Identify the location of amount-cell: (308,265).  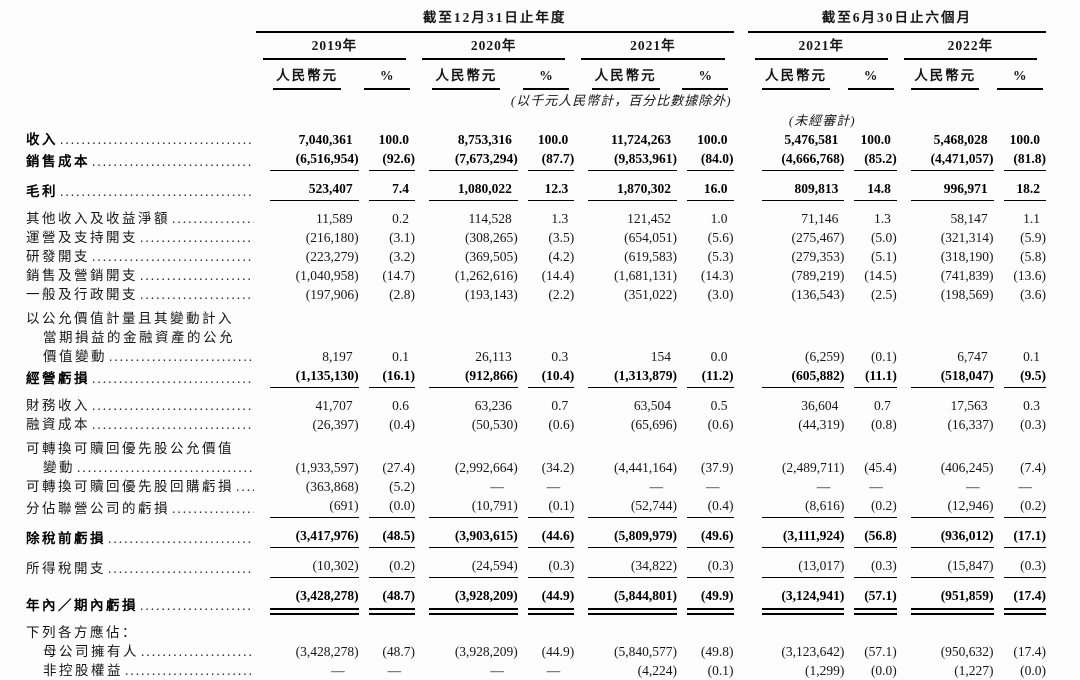
(491, 237).